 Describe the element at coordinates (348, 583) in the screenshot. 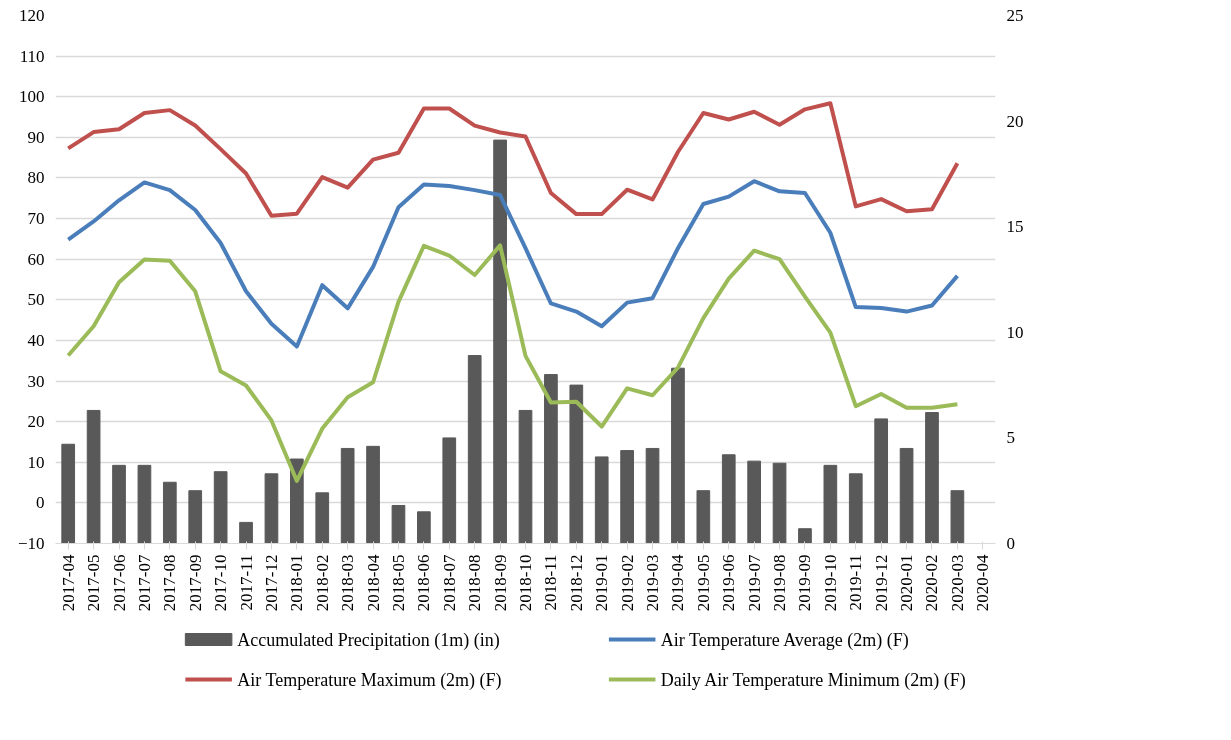

I see `x-tick-label: 2018-03` at that location.